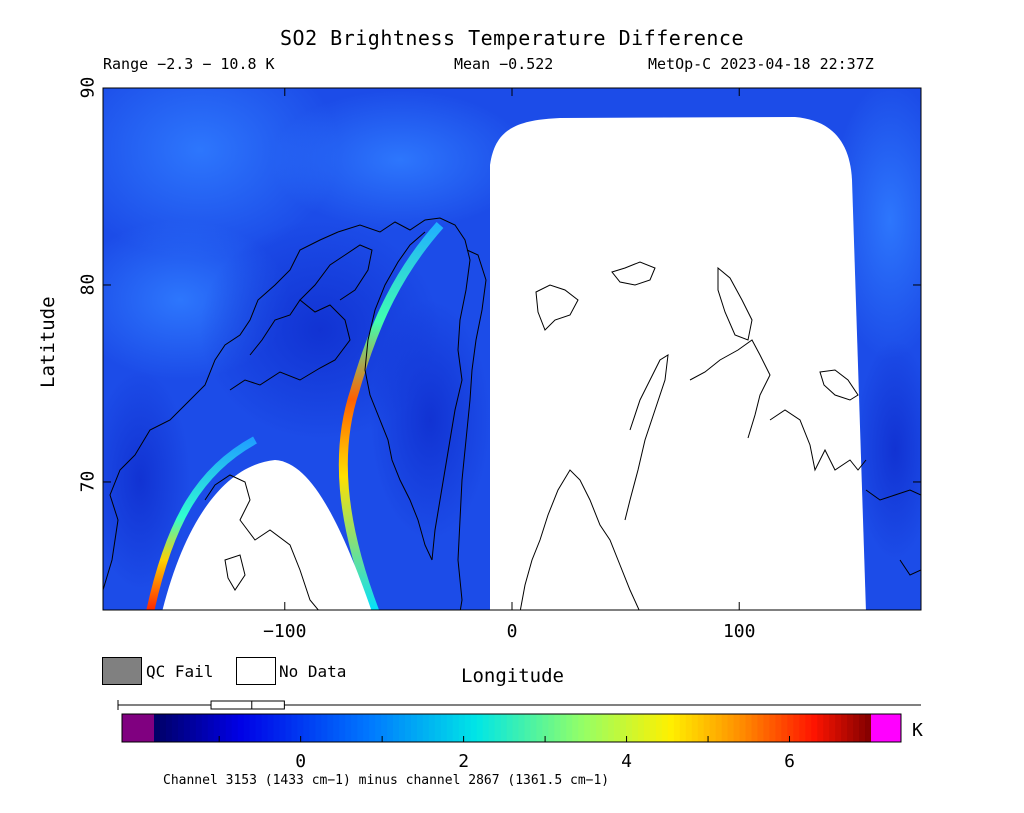 The width and height of the screenshot is (1024, 813). What do you see at coordinates (122, 671) in the screenshot?
I see `qc-fail-swatch` at bounding box center [122, 671].